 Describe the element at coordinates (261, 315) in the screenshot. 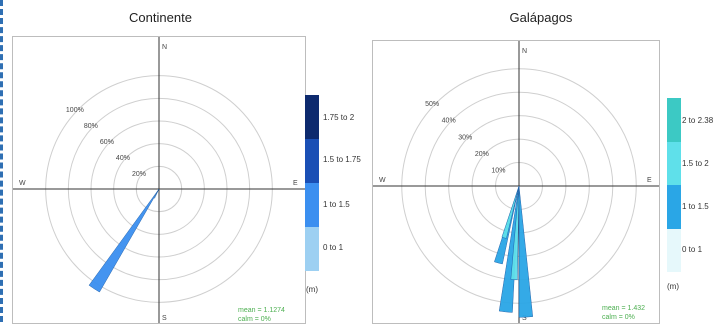

I see `continente-stats: mean = 1.1274 calm = 0%` at that location.